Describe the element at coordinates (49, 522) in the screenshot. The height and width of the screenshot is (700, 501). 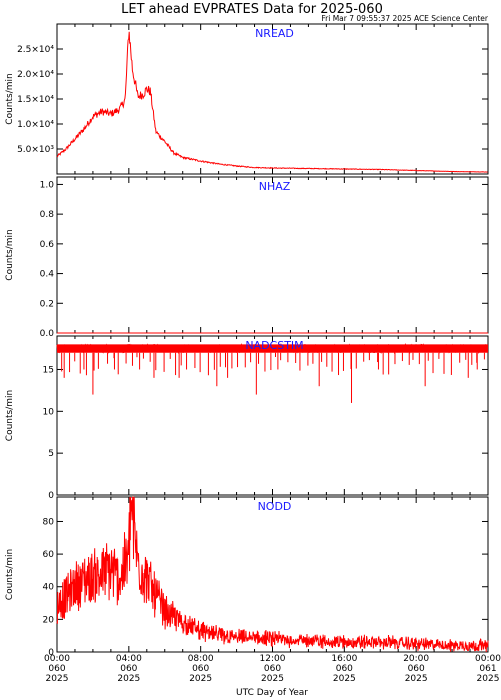
I see `y-tick-label: 80` at that location.